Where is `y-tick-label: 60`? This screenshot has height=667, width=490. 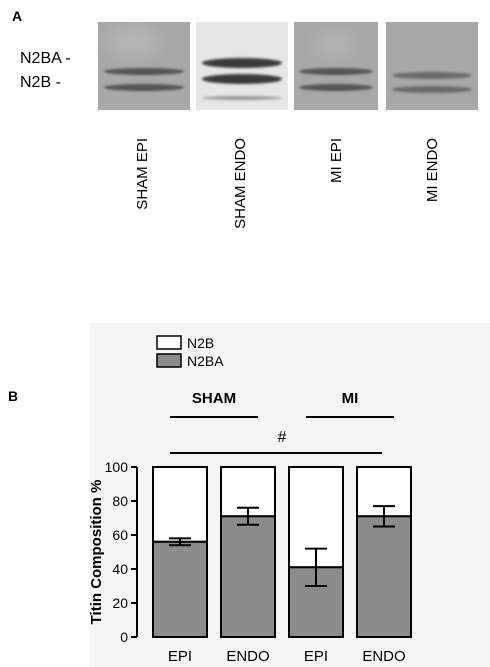 y-tick-label: 60 is located at coordinates (120, 535).